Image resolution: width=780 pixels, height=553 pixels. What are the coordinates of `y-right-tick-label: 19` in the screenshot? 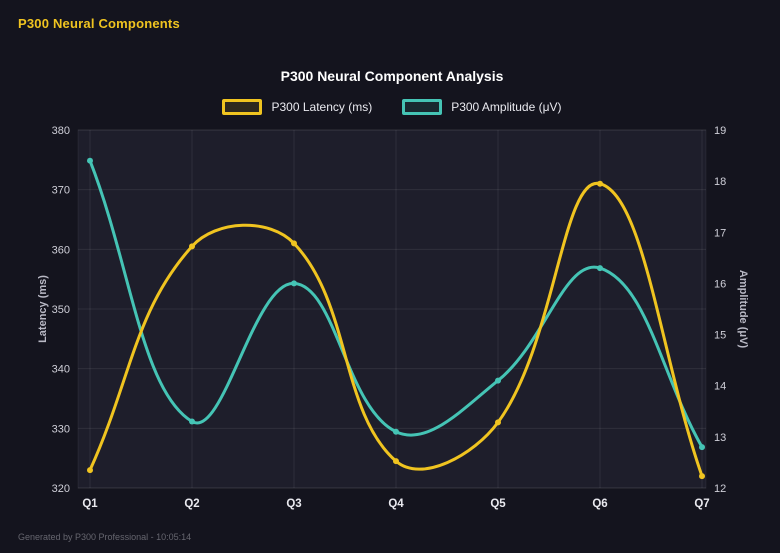 It's located at (720, 131).